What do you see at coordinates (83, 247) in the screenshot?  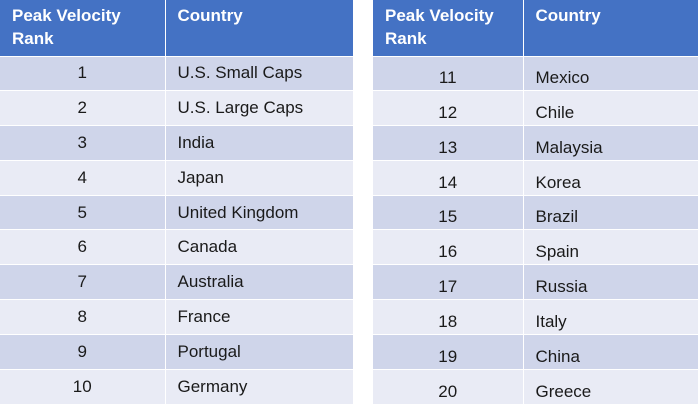 I see `rank-cell: 6` at bounding box center [83, 247].